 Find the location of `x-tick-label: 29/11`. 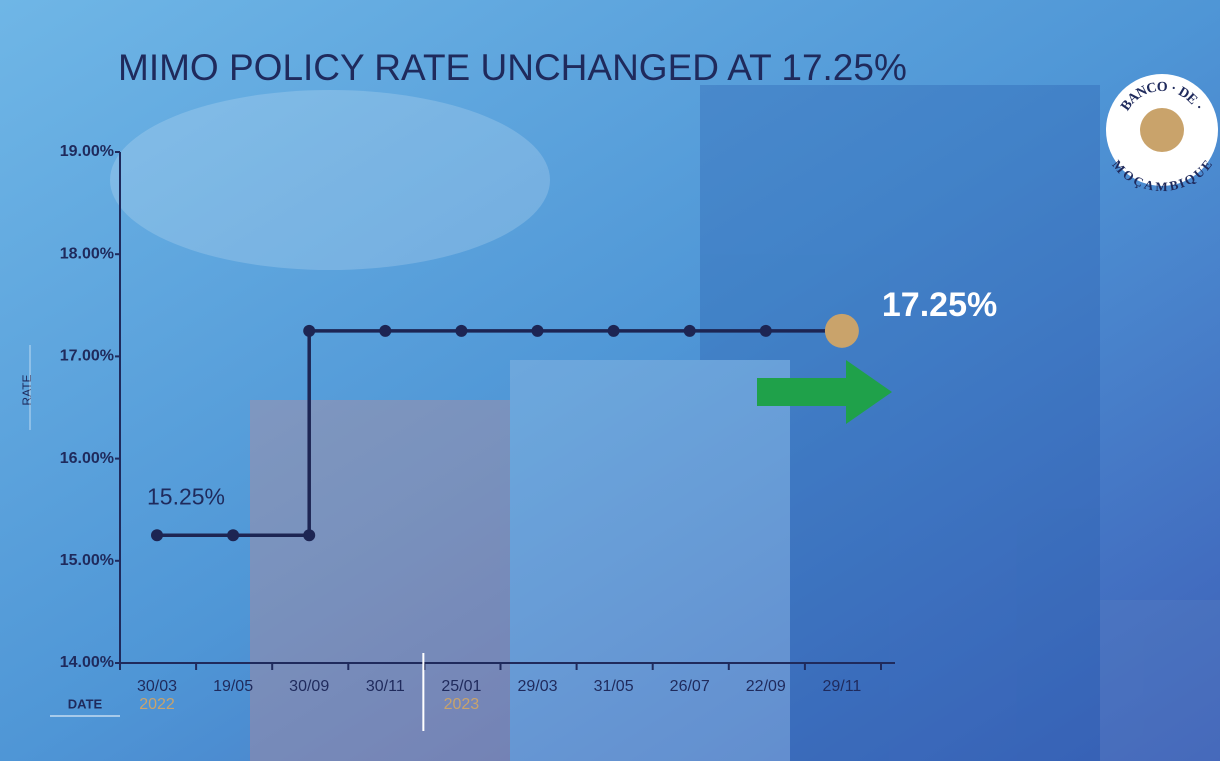

x-tick-label: 29/11 is located at coordinates (841, 686).